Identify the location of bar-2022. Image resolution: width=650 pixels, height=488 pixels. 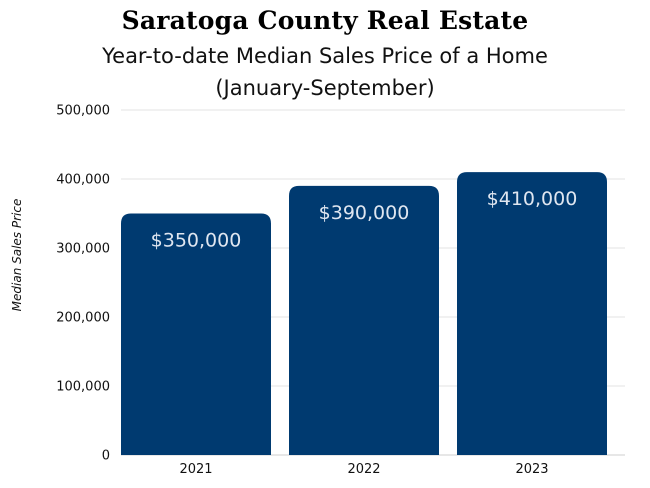
(364, 320).